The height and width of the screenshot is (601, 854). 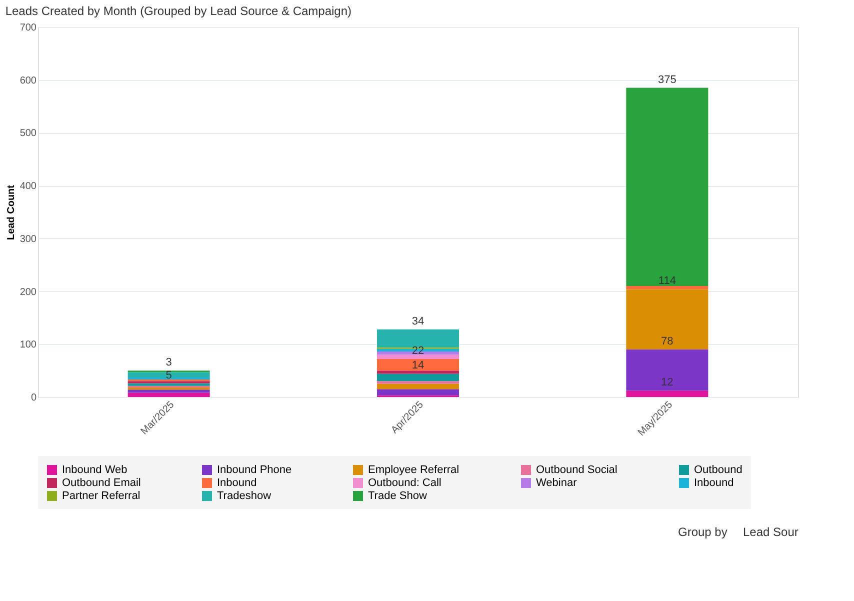 I want to click on data-label: 114, so click(x=667, y=281).